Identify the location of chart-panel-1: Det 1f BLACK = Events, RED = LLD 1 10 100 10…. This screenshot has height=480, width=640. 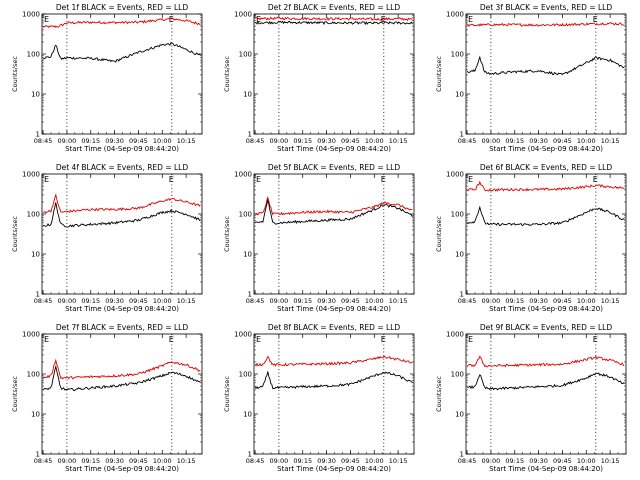
(107, 78).